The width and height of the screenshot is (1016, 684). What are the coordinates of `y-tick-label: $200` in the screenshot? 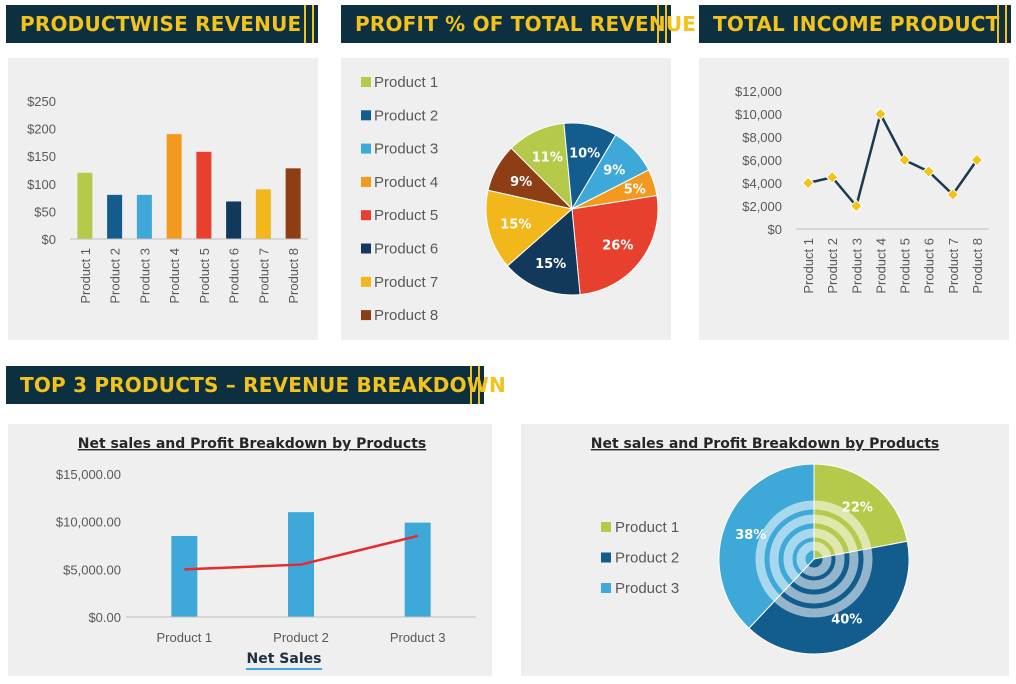 It's located at (41, 129).